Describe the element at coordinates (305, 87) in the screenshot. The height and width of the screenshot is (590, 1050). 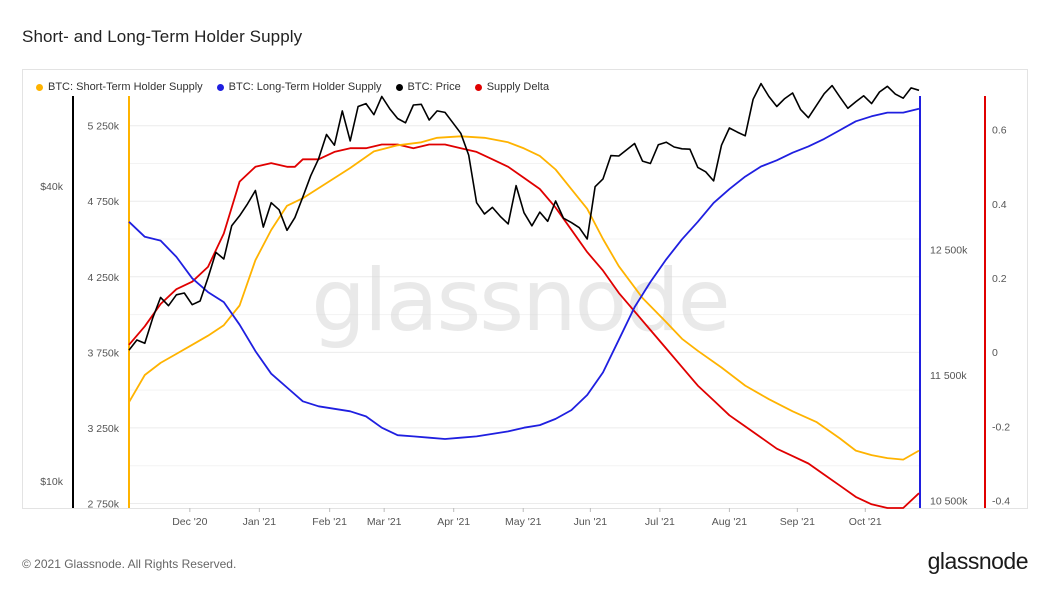
I see `legend-label-lth: BTC: Long-Term Holder Supply` at that location.